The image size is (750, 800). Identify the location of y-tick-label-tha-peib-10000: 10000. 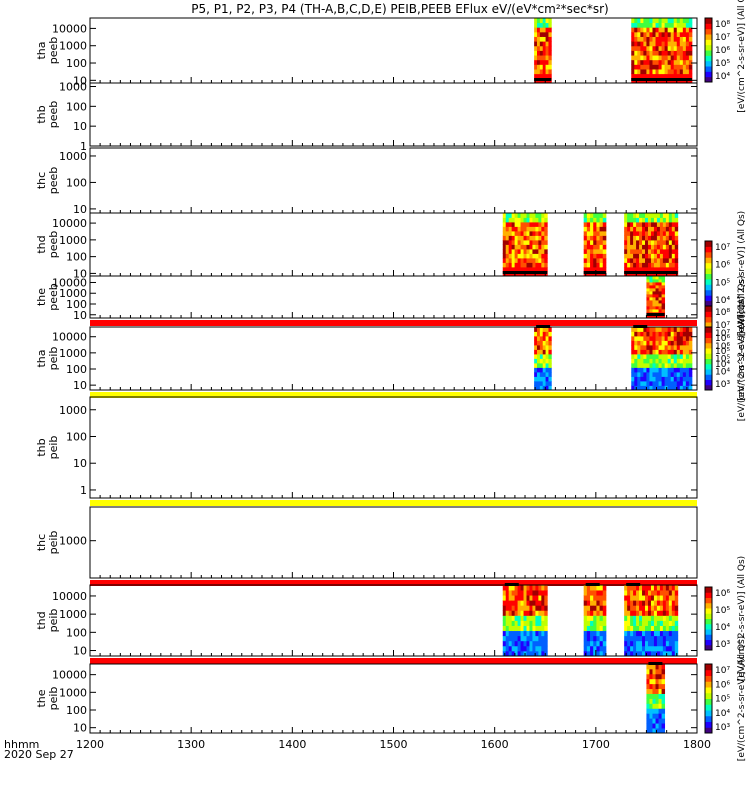
(69, 337).